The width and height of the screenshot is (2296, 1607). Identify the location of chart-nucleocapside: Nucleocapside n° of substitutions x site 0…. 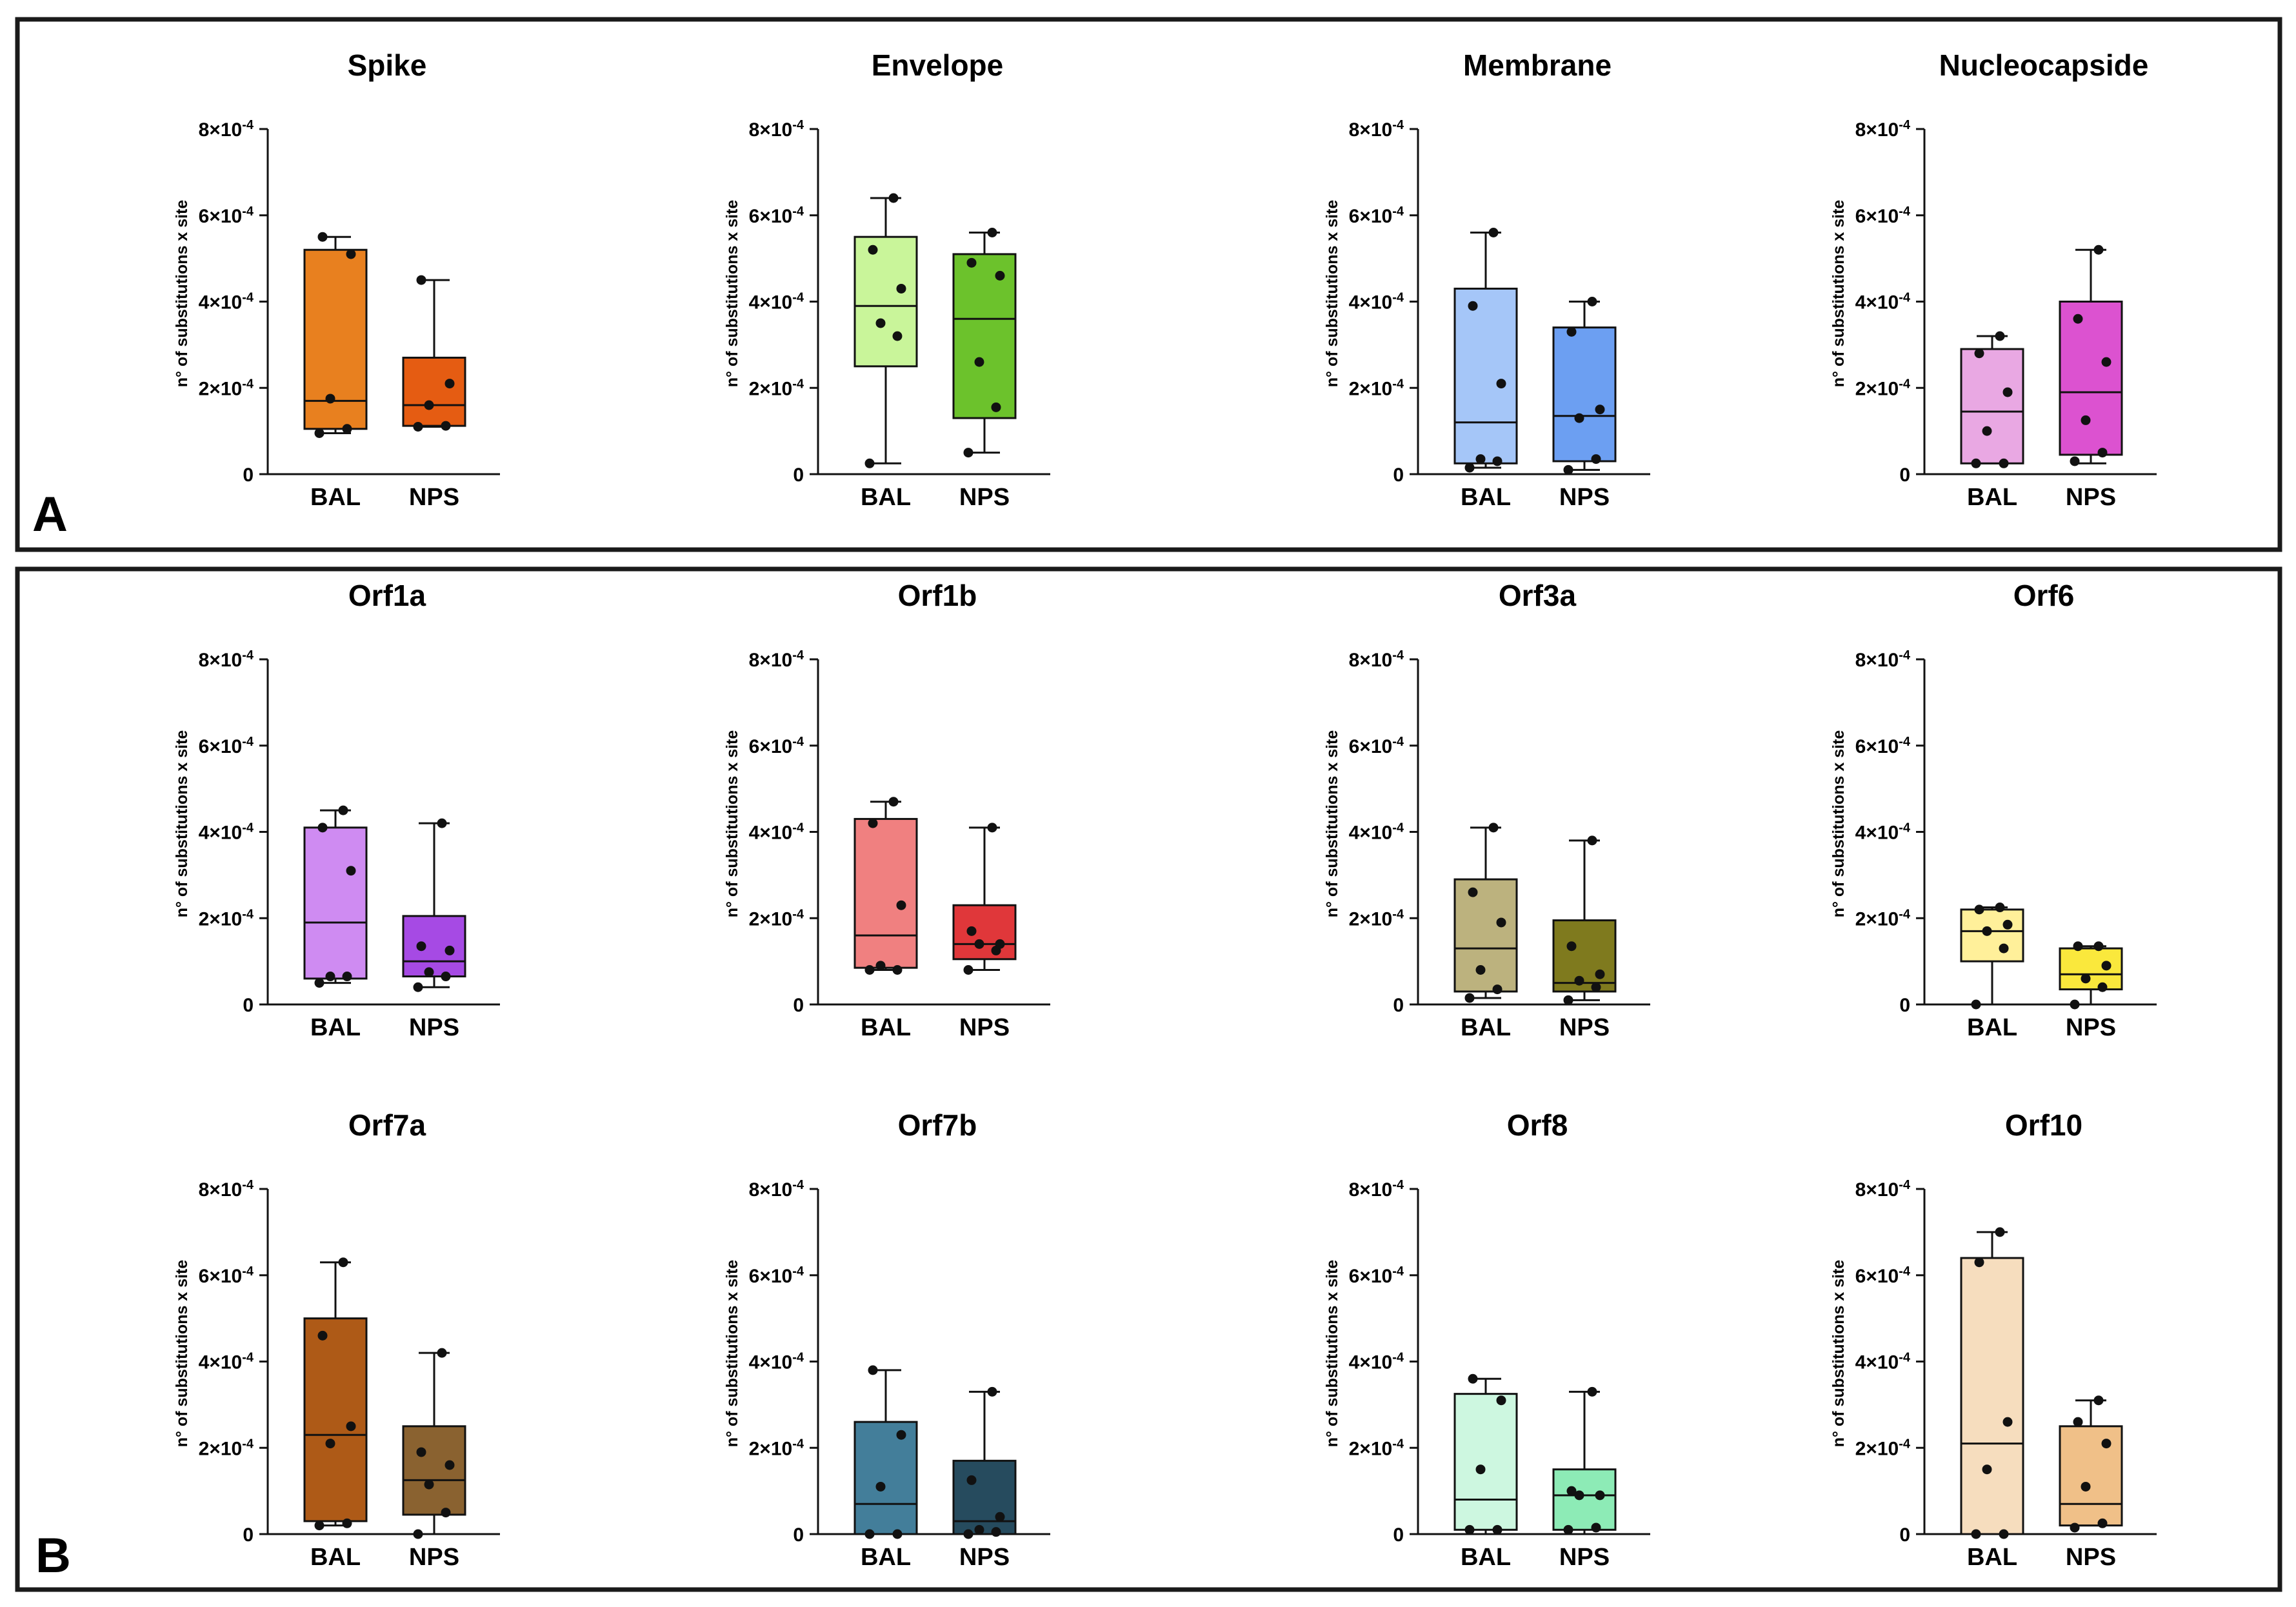
(1993, 279).